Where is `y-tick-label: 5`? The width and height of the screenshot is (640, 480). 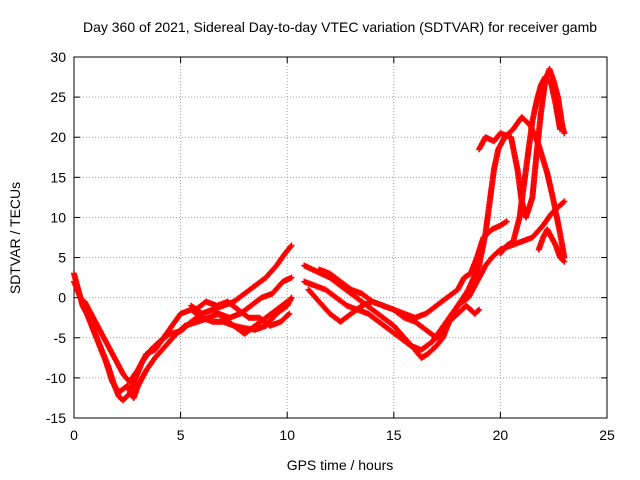
y-tick-label: 5 is located at coordinates (62, 258).